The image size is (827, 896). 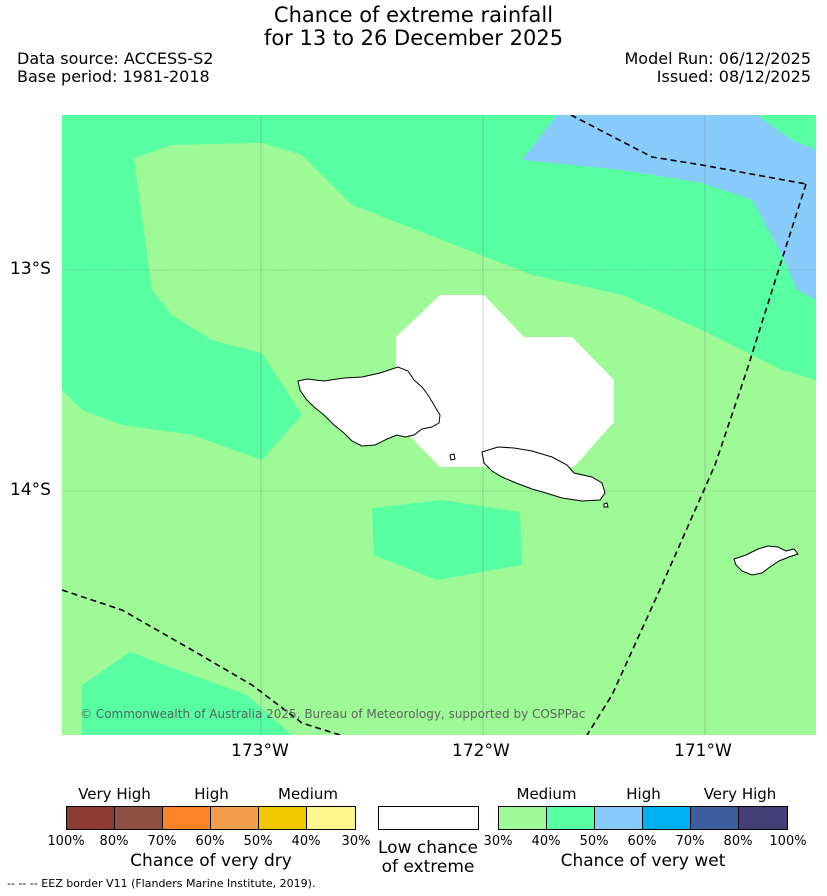 What do you see at coordinates (369, 406) in the screenshot?
I see `savaii-island` at bounding box center [369, 406].